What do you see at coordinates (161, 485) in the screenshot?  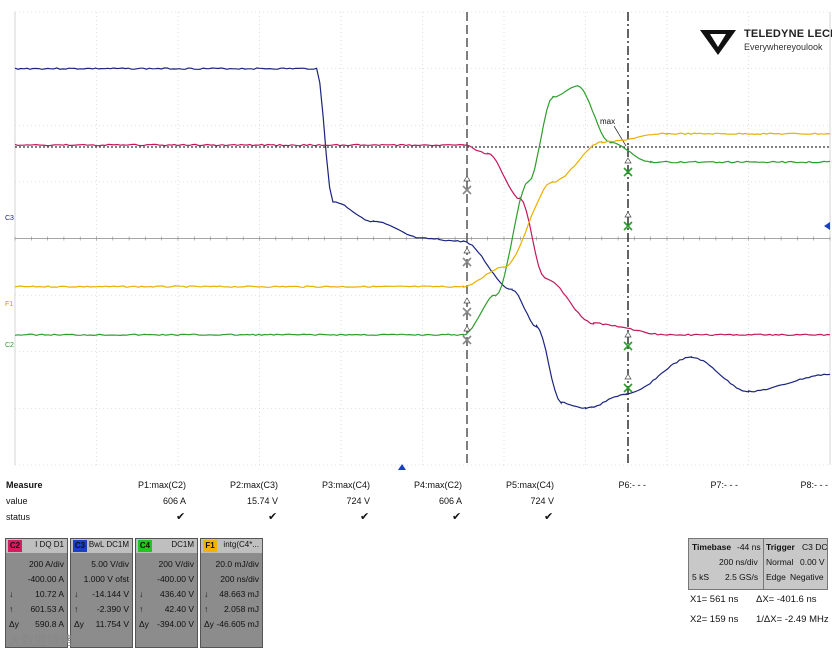 I see `measure-param-name: P1:max(C2)` at bounding box center [161, 485].